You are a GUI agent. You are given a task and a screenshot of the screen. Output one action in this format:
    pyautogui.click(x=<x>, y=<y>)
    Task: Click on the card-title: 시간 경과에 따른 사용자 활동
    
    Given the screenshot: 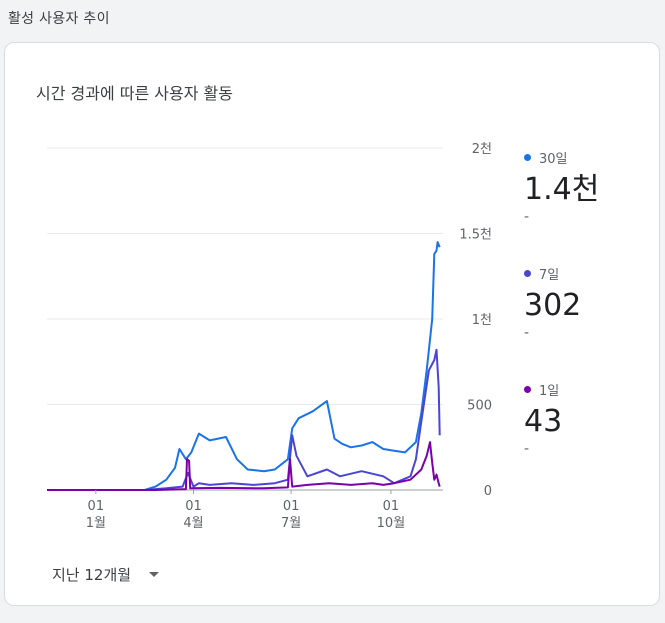 What is the action you would take?
    pyautogui.click(x=134, y=93)
    